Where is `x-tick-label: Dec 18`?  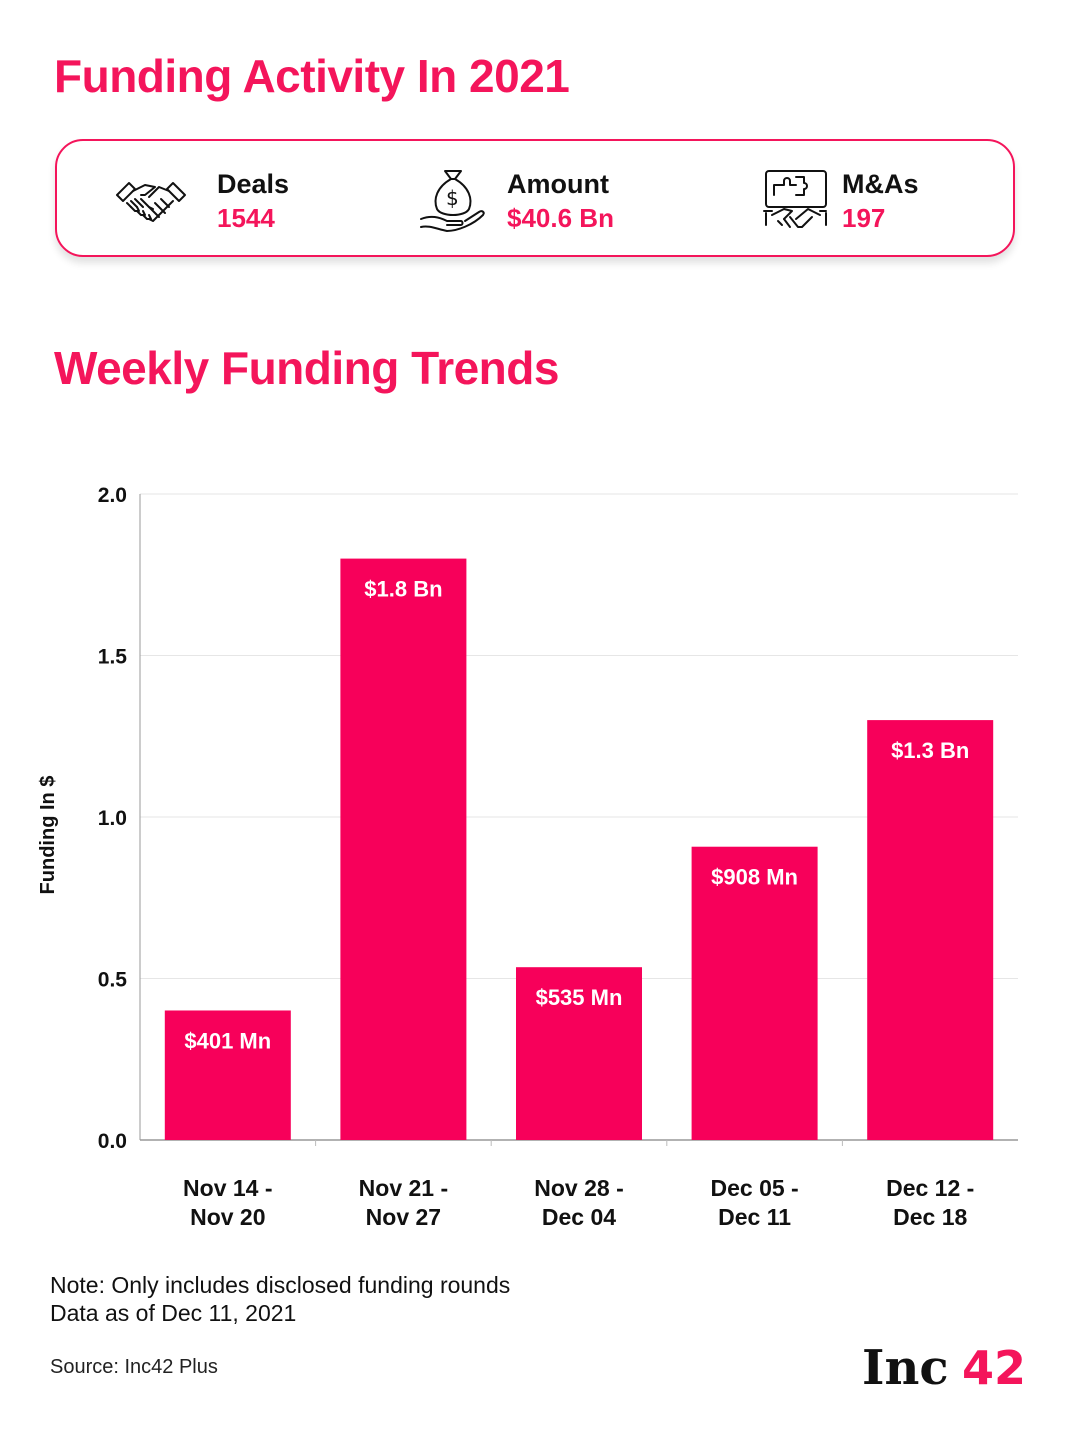 x-tick-label: Dec 18 is located at coordinates (930, 1217).